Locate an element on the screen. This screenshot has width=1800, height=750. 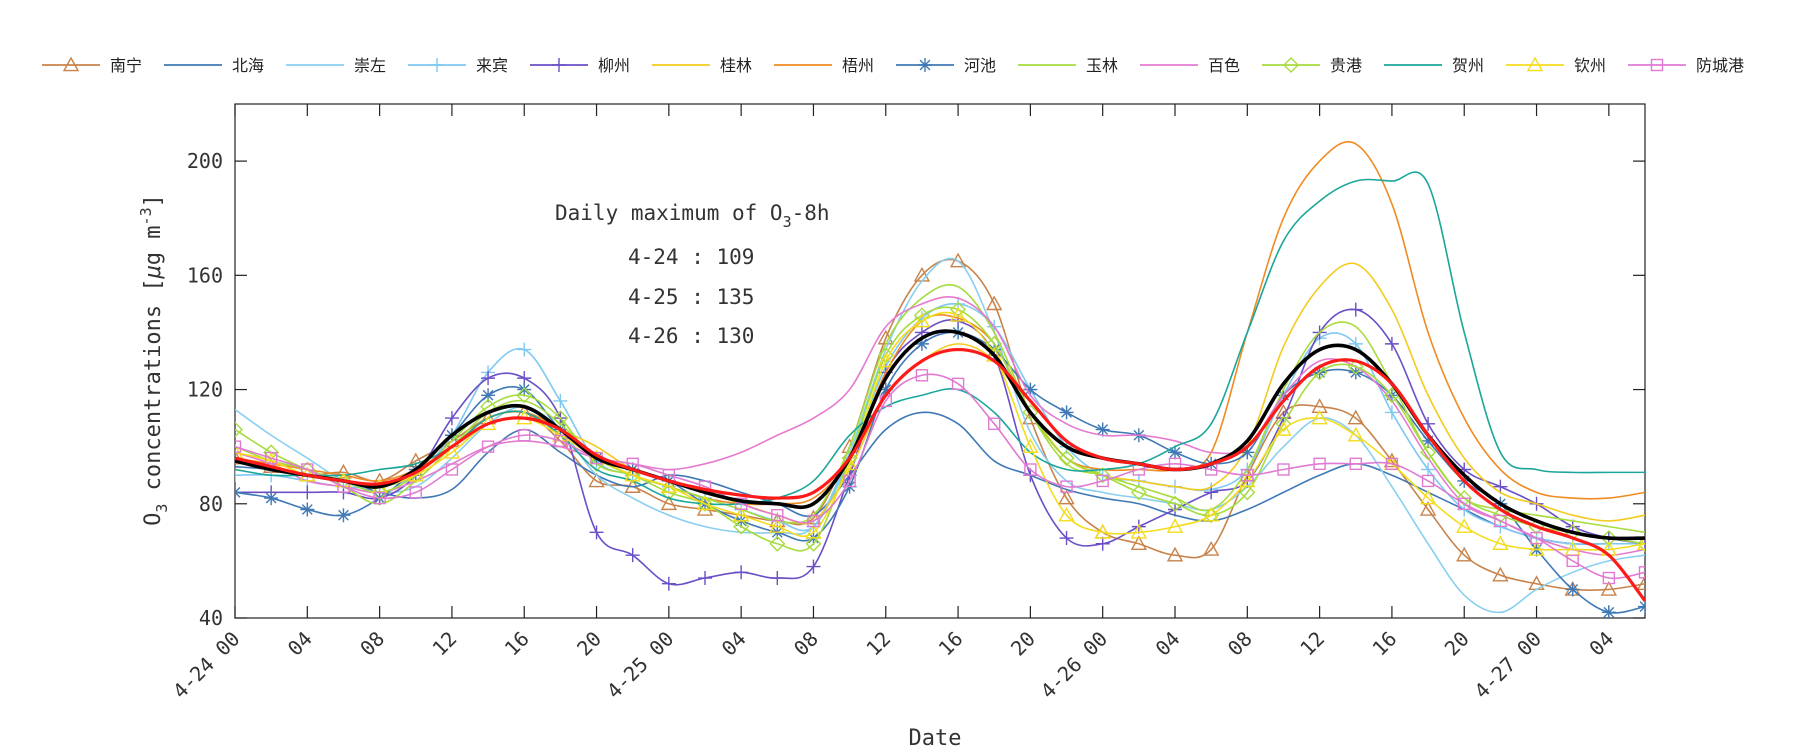
x-tick-label: 4-24 00 is located at coordinates (206, 665).